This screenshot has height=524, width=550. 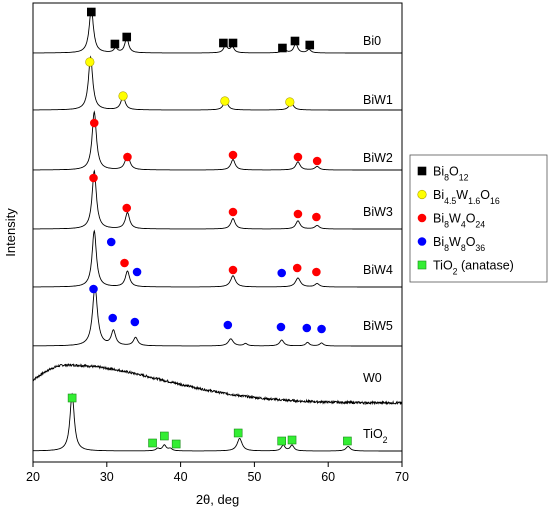 I want to click on series-biw5: BiW5, so click(x=217, y=315).